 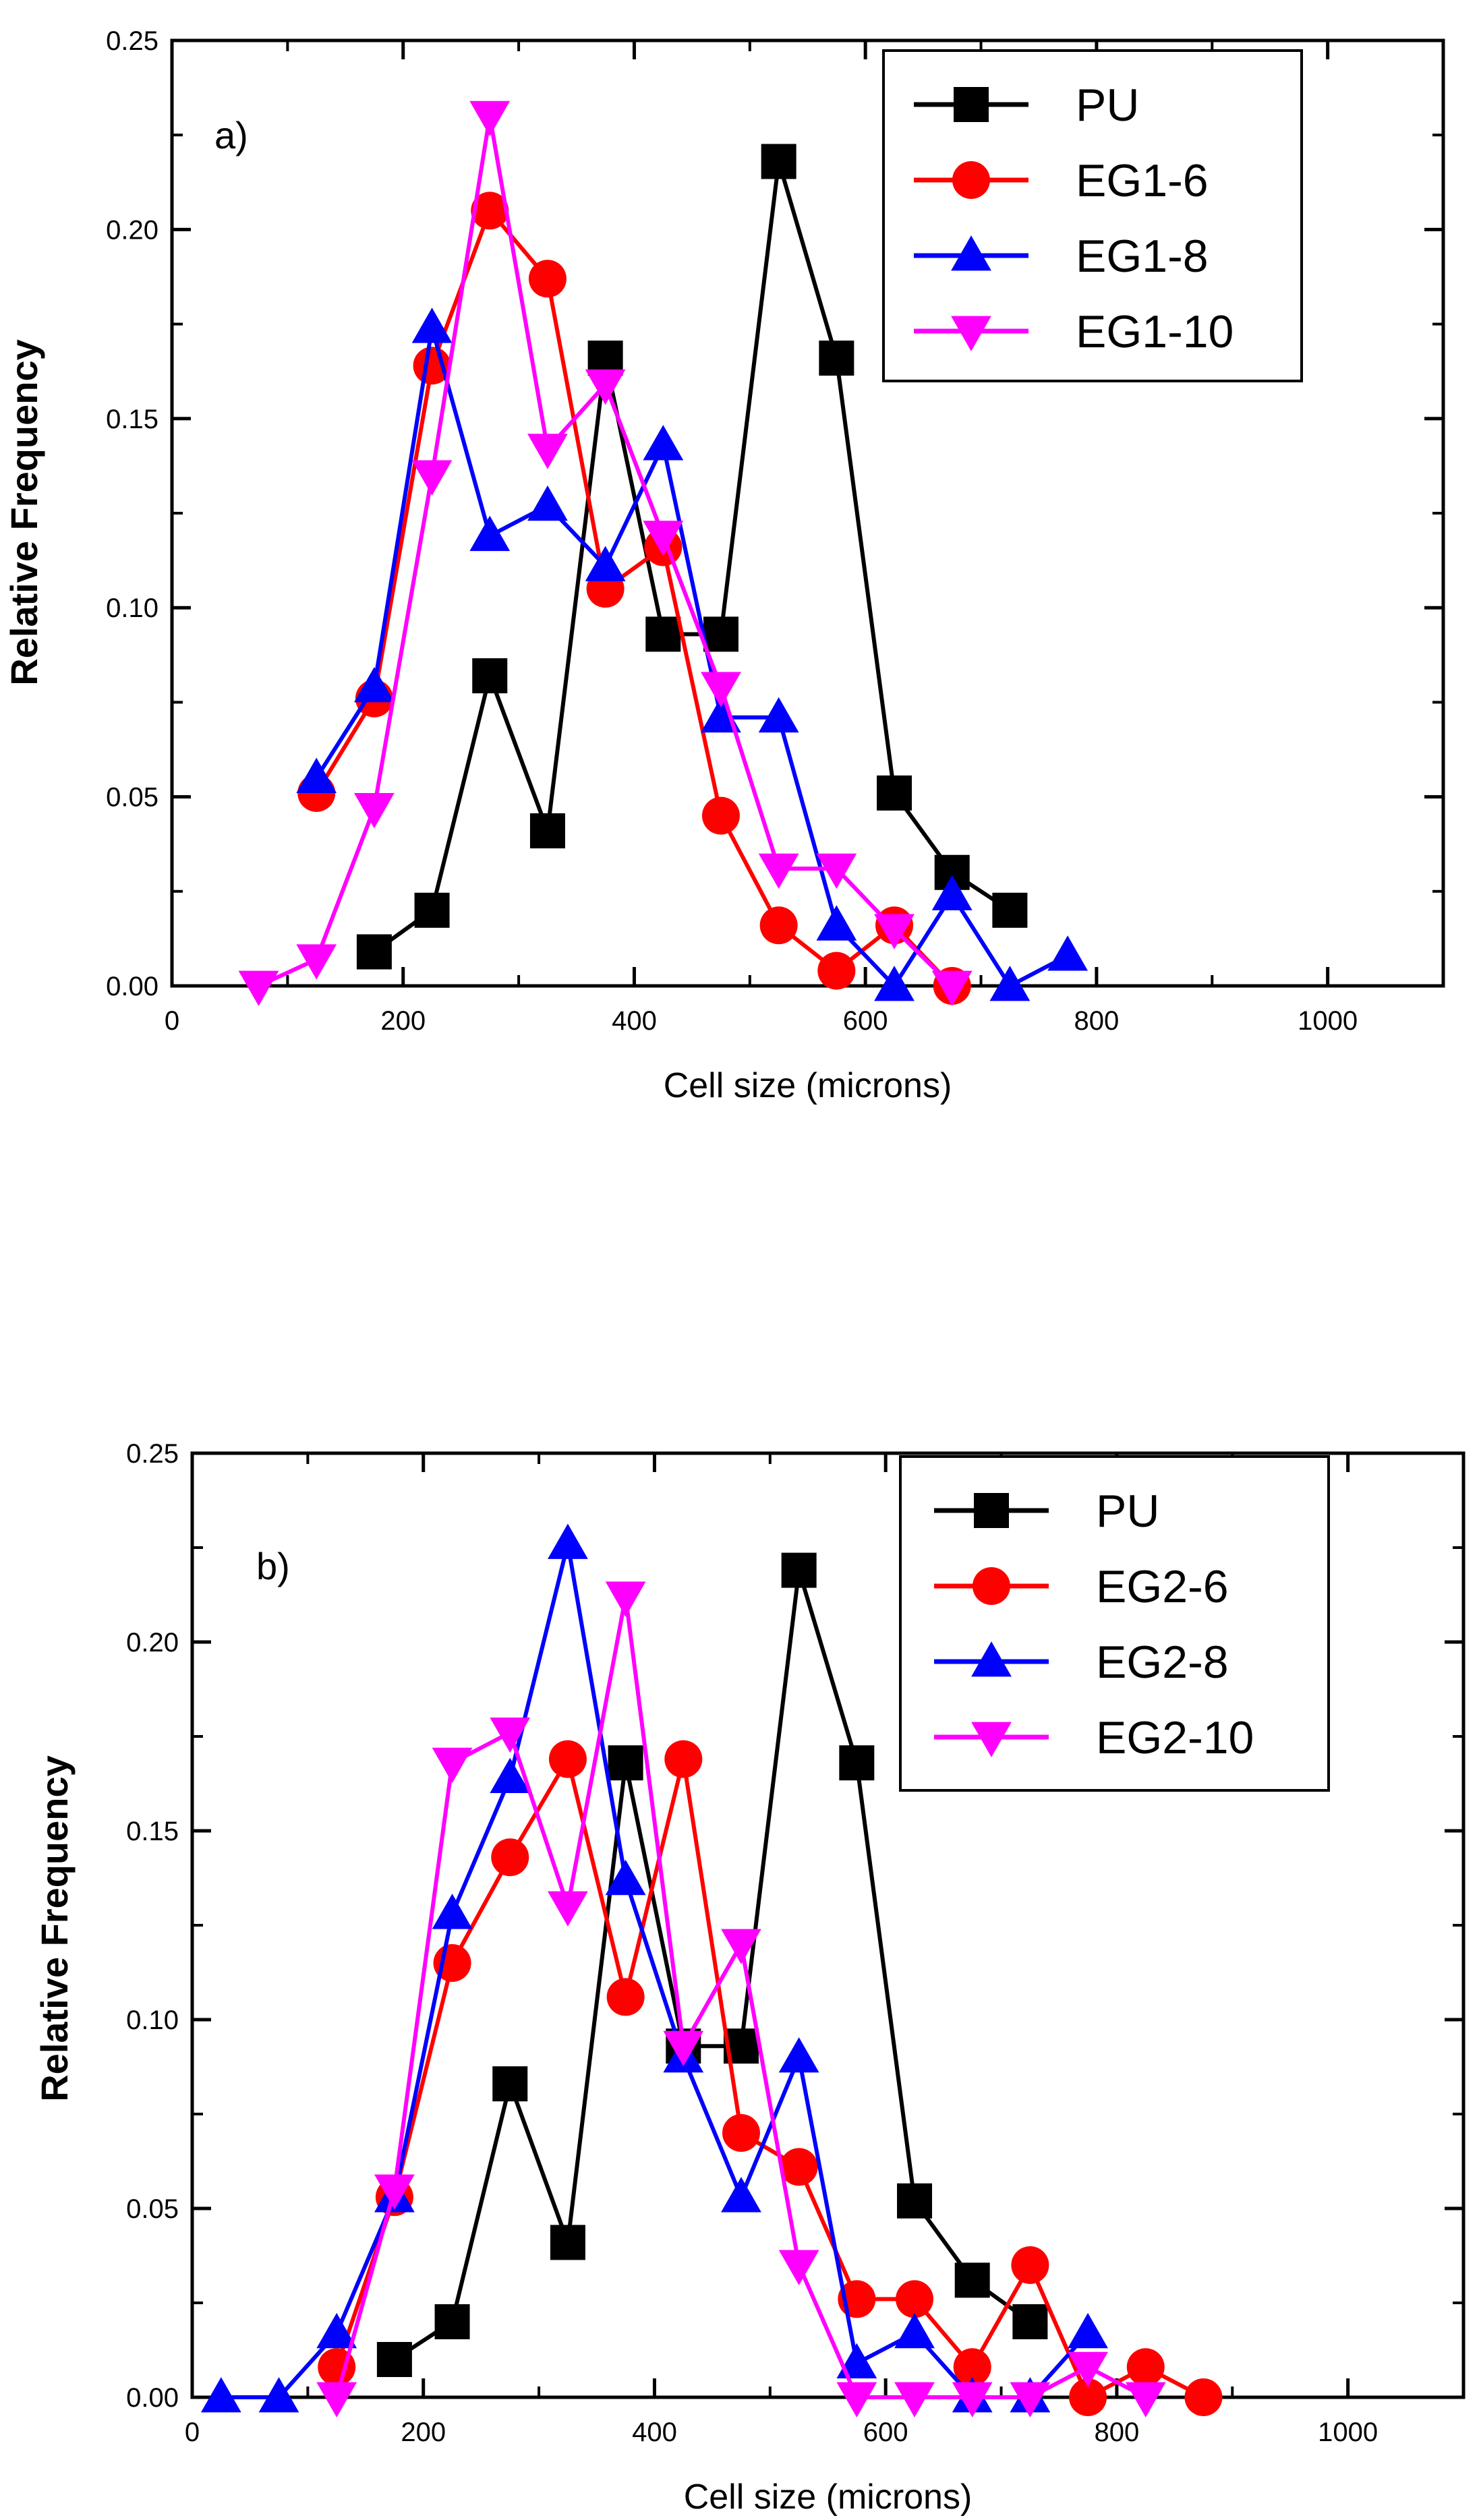 I want to click on panel-label: b), so click(x=273, y=1566).